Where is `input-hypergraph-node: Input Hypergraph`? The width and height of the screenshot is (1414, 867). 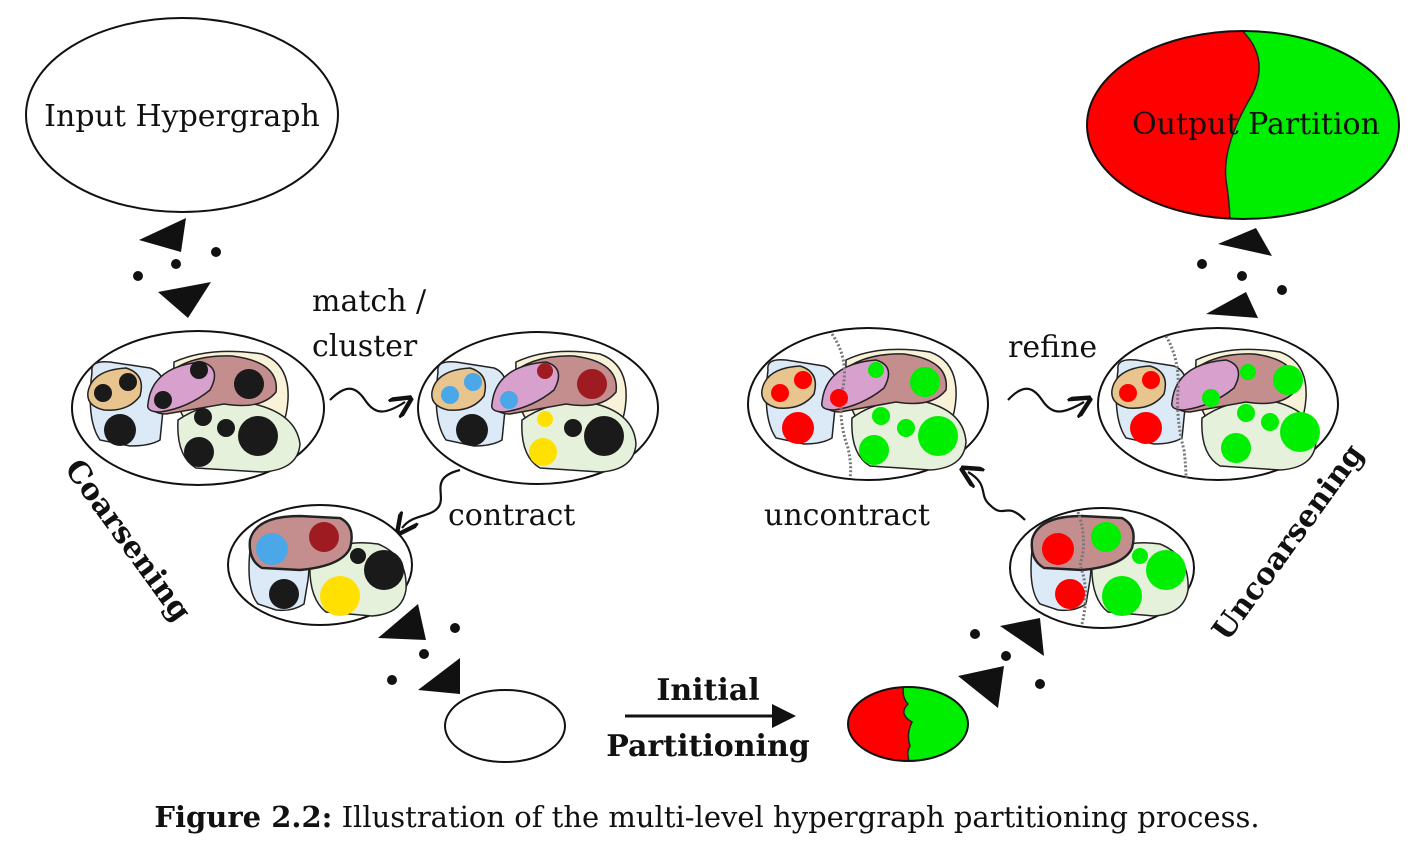
input-hypergraph-node: Input Hypergraph is located at coordinates (182, 115).